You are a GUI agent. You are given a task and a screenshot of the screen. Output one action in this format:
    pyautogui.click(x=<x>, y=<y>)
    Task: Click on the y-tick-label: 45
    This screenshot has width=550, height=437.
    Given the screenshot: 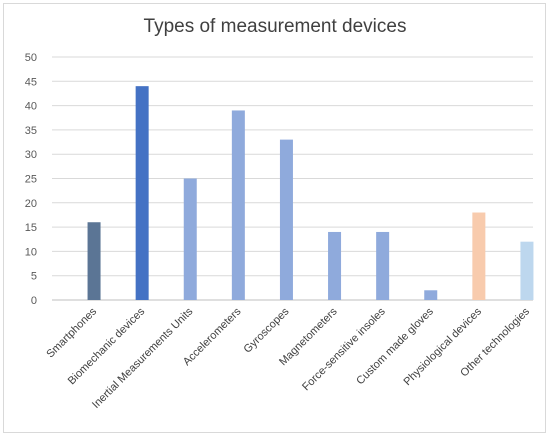 What is the action you would take?
    pyautogui.click(x=31, y=82)
    